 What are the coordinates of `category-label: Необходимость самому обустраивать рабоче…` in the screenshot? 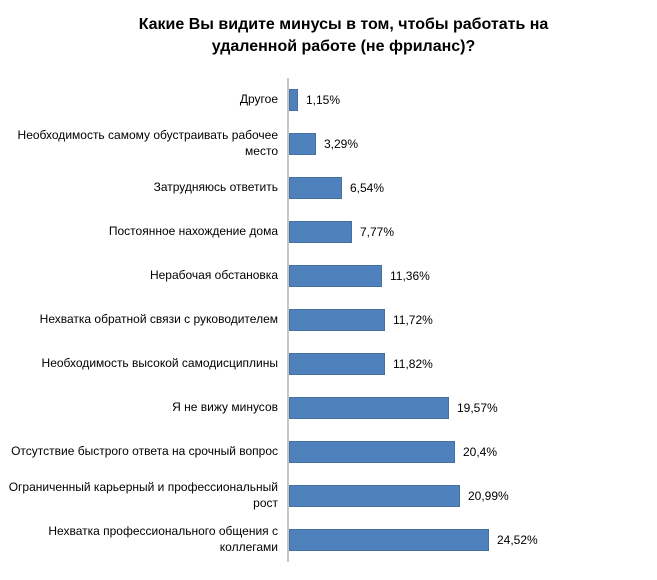 It's located at (147, 143).